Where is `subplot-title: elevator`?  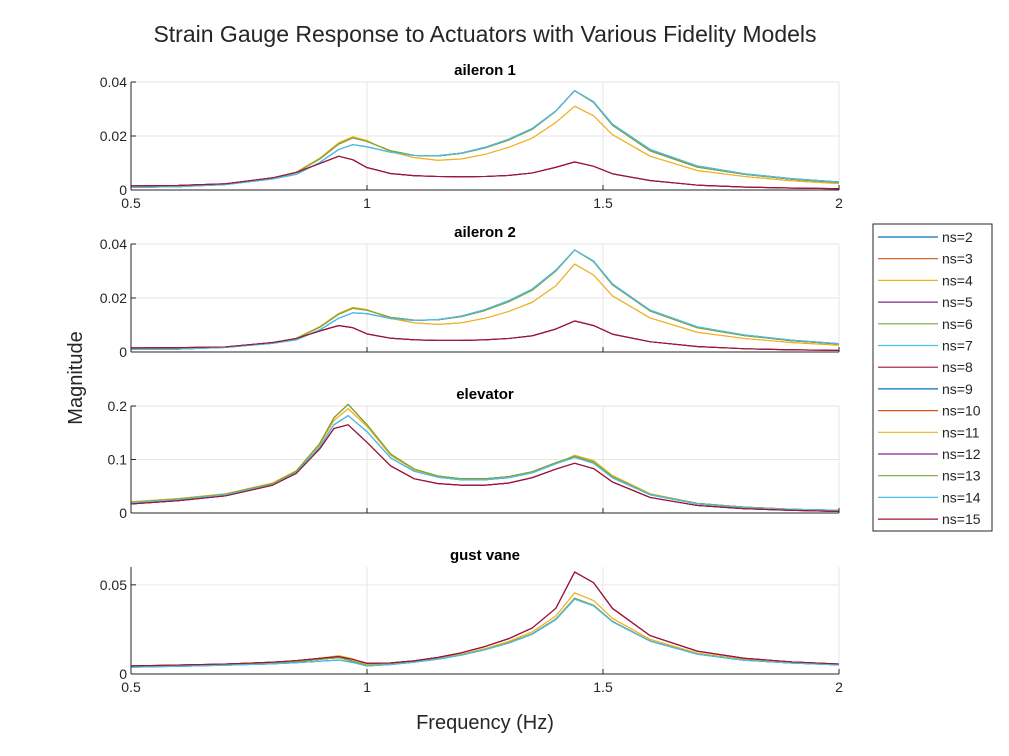
subplot-title: elevator is located at coordinates (485, 394).